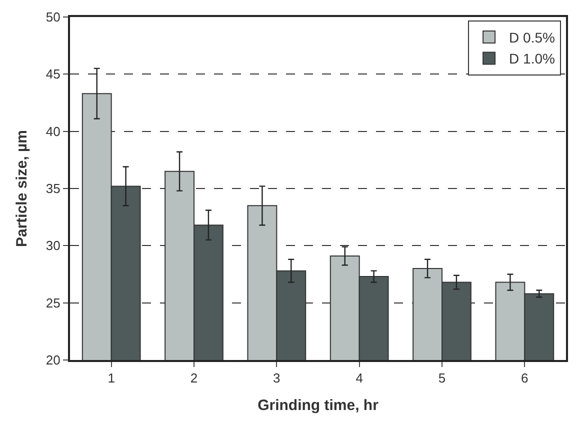 The width and height of the screenshot is (578, 421). I want to click on y-tick-label: 30, so click(53, 246).